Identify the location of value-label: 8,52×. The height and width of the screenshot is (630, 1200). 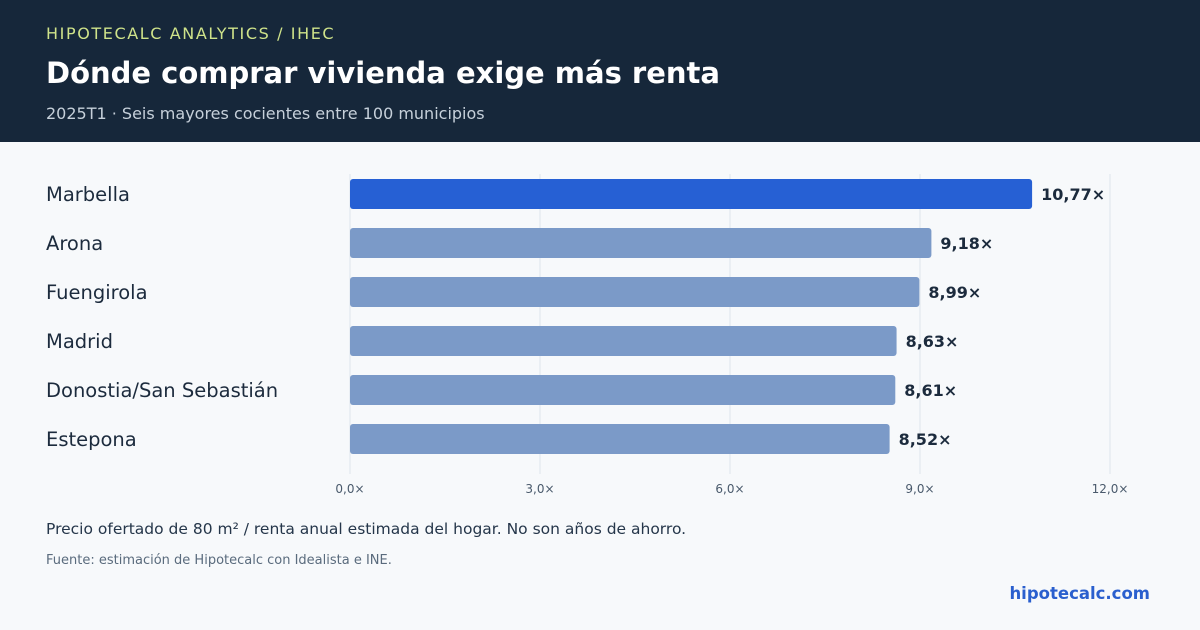
(925, 439).